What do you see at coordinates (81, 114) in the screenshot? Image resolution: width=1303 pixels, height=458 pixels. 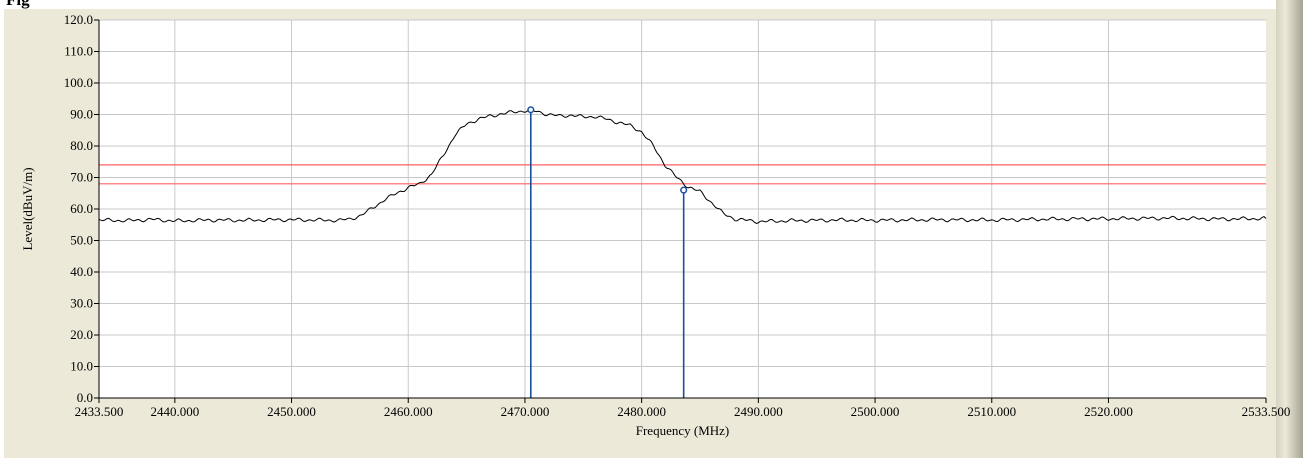 I see `y-tick-label: 90.0` at bounding box center [81, 114].